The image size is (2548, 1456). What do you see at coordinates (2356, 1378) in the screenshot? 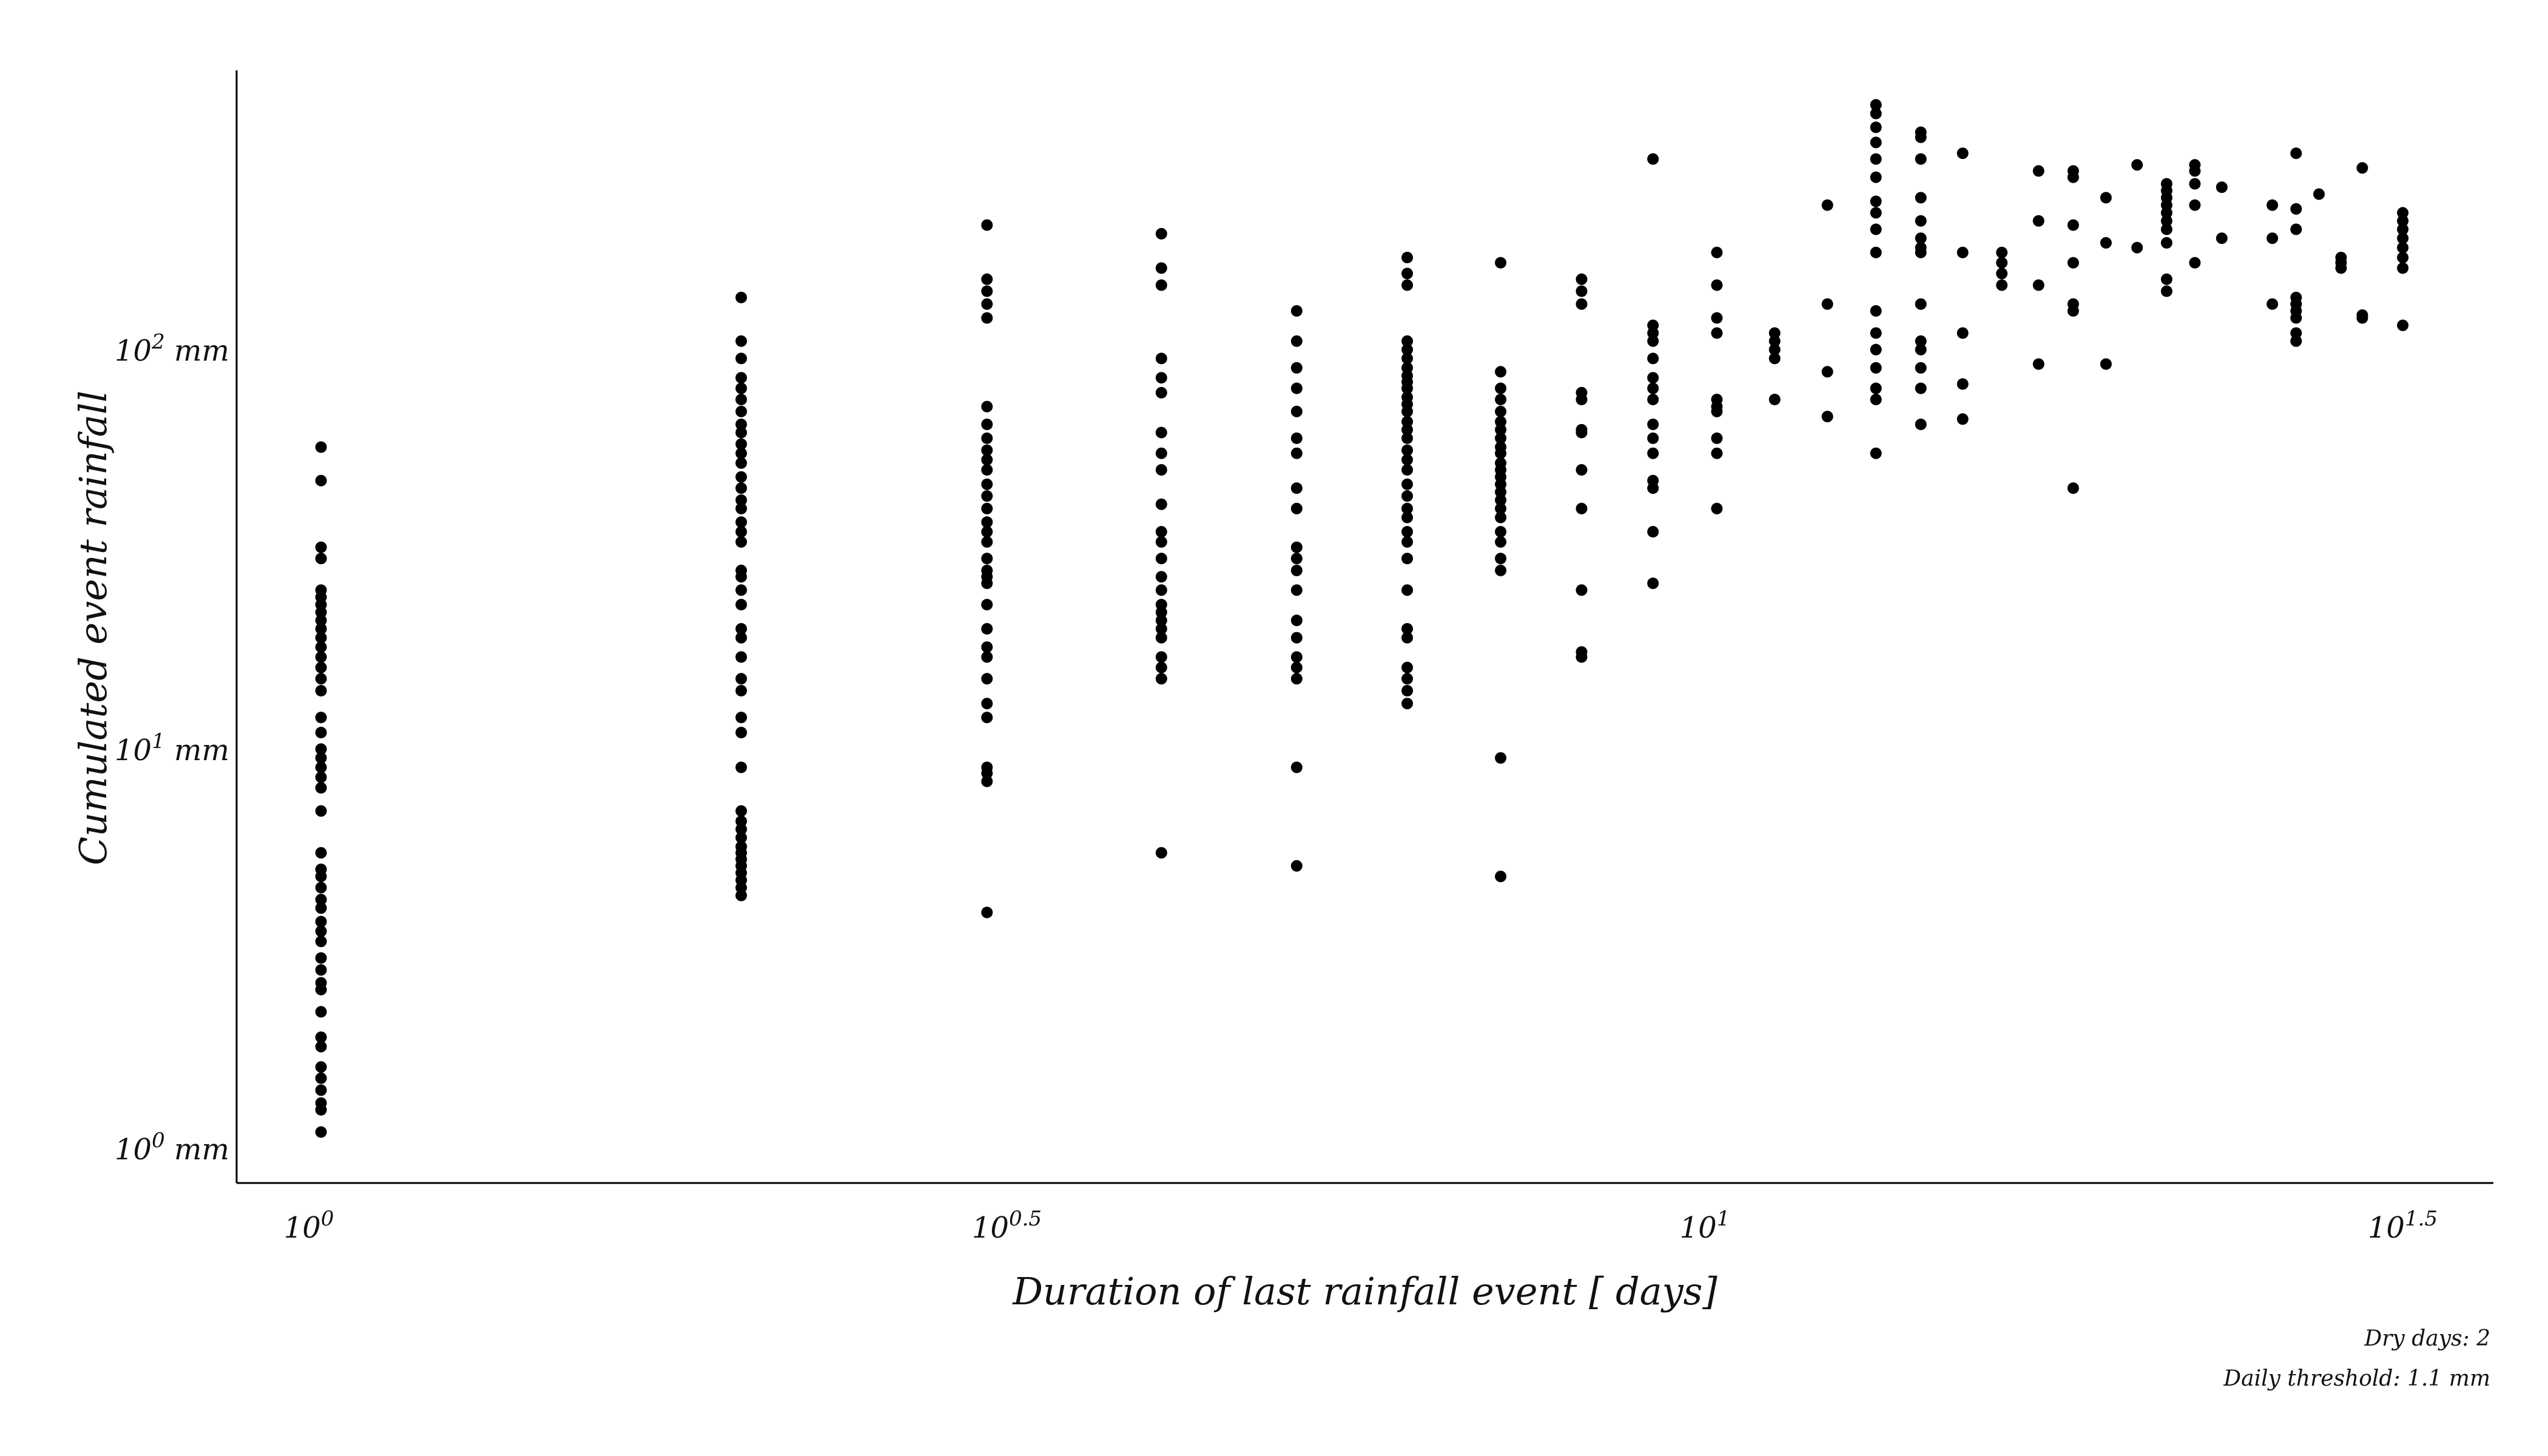
I see `daily-threshold-note: Daily threshold: 1.1 mm` at bounding box center [2356, 1378].